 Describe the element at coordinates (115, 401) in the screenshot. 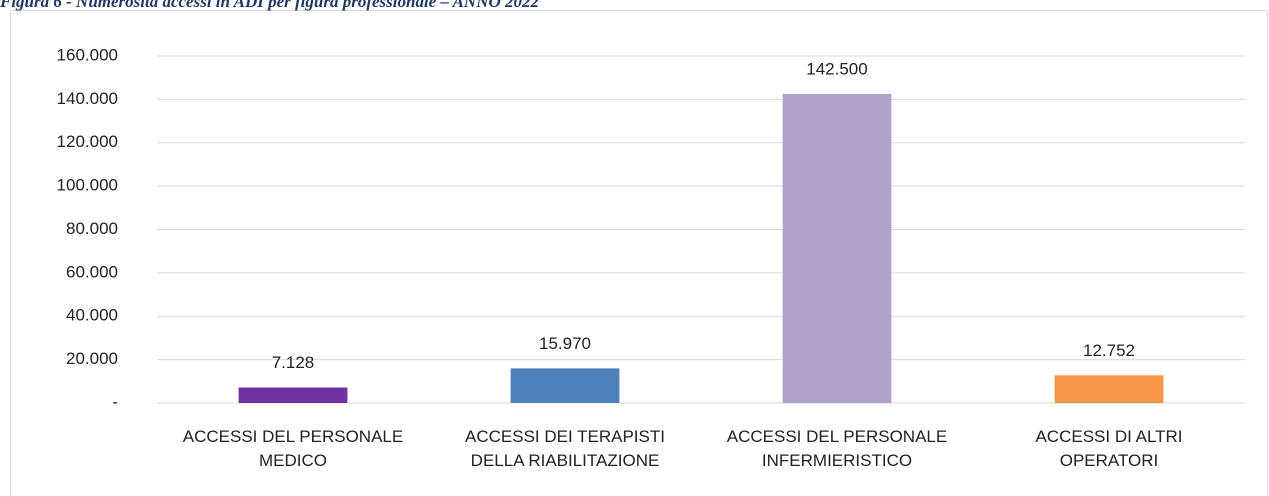

I see `y-tick-label: -` at that location.